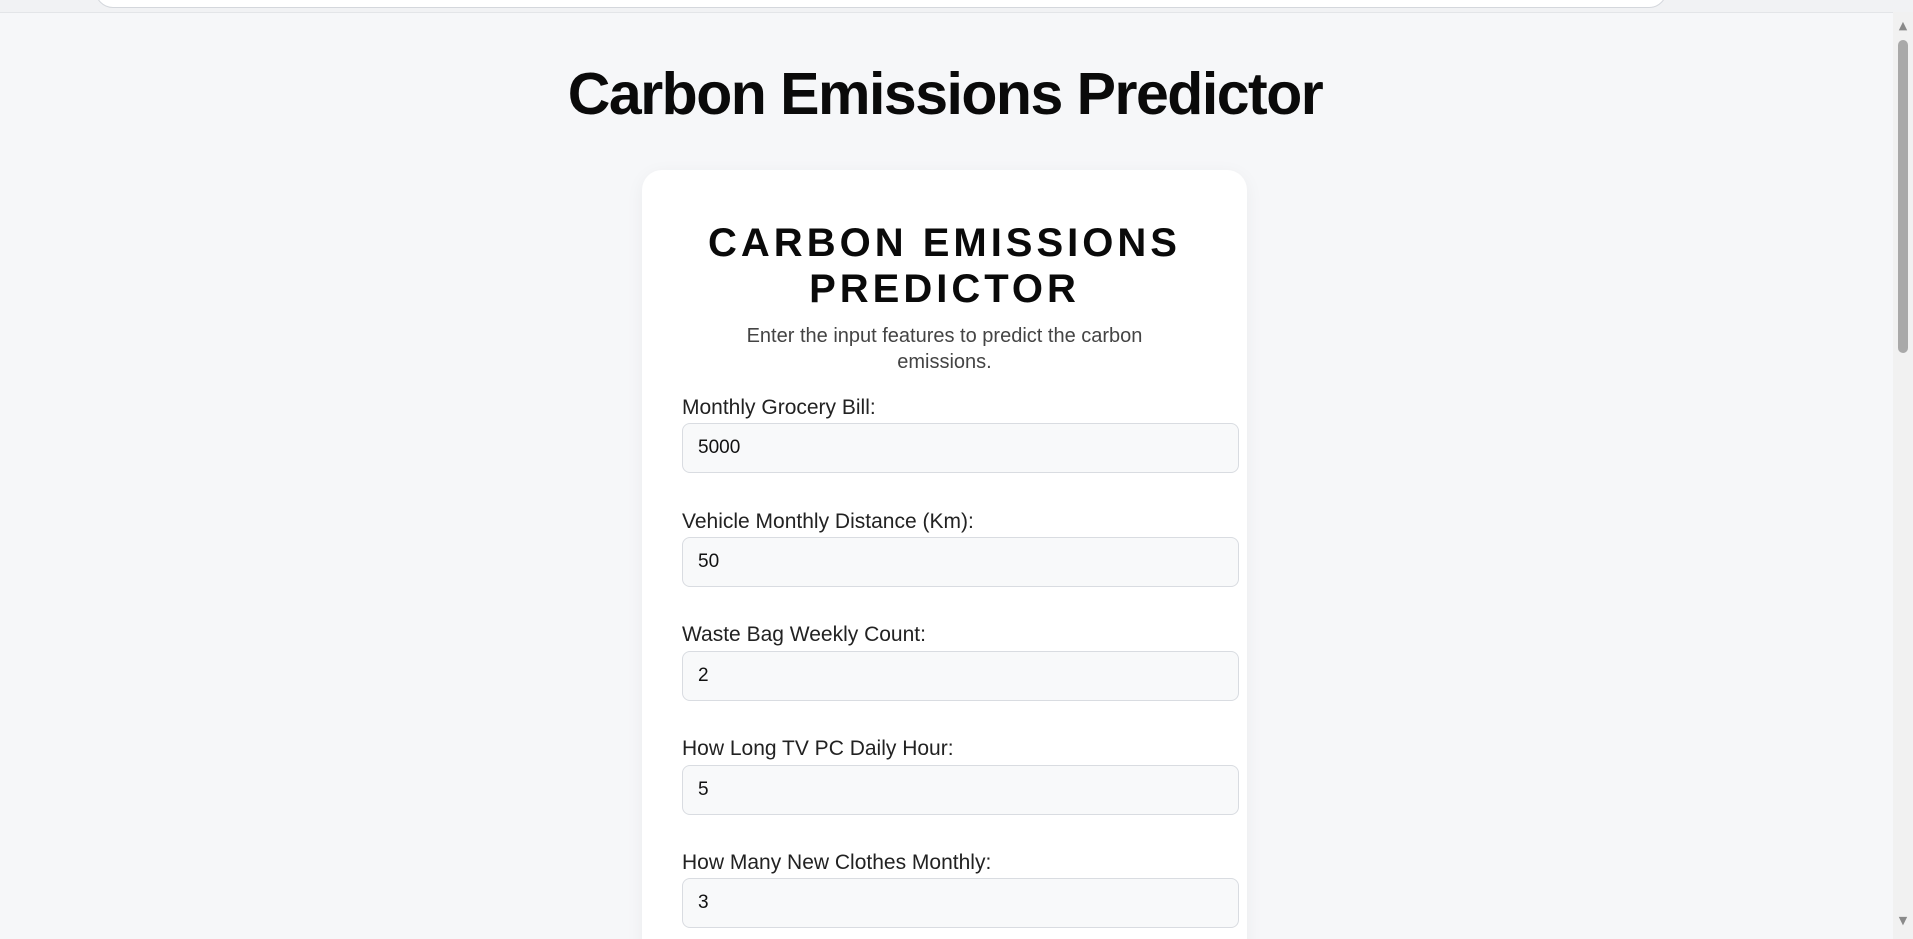 Image resolution: width=1913 pixels, height=939 pixels. What do you see at coordinates (944, 266) in the screenshot?
I see `card-title: CARBON EMISSIONS PREDICTOR` at bounding box center [944, 266].